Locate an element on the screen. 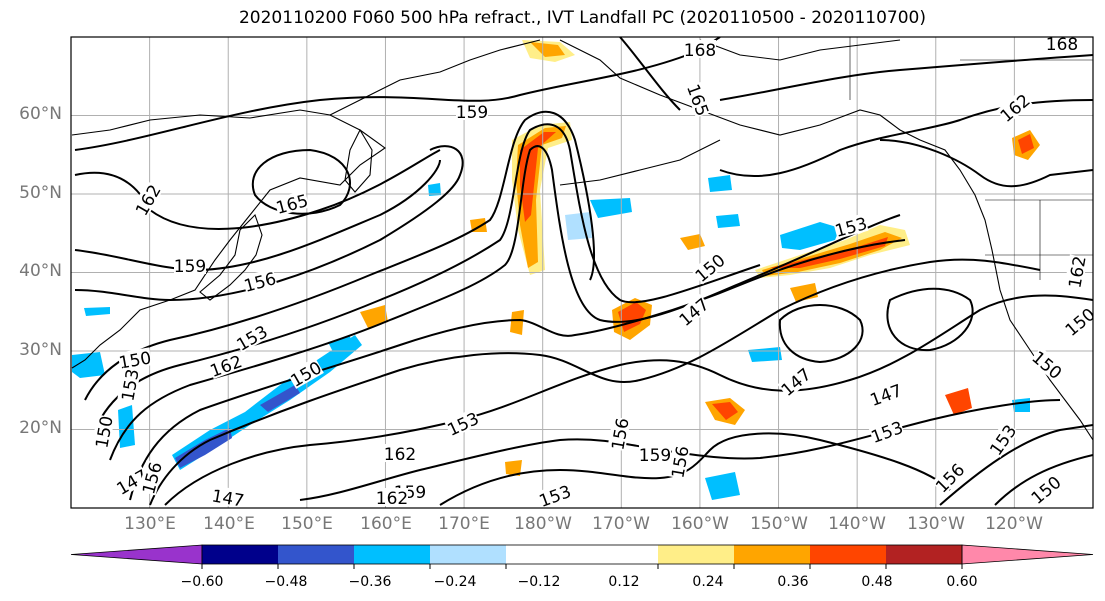 This screenshot has width=1105, height=601. contour-label: 168 is located at coordinates (1062, 45).